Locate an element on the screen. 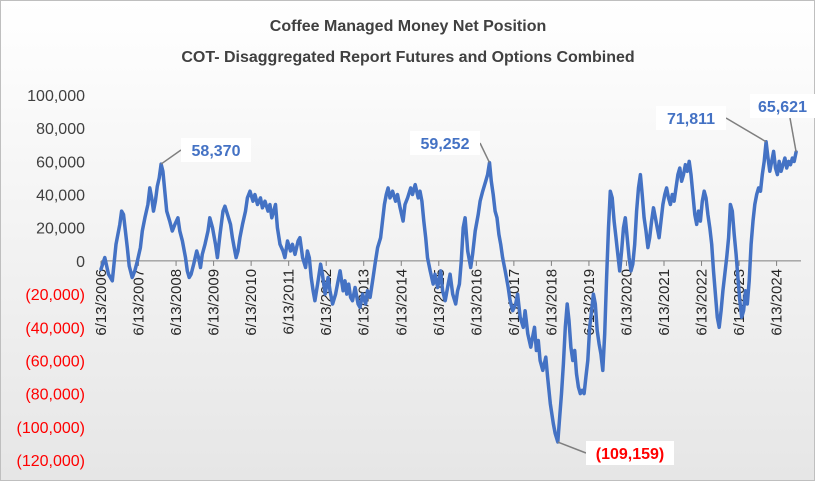 The image size is (815, 482). x-tick-label: 6/13/2019 is located at coordinates (589, 302).